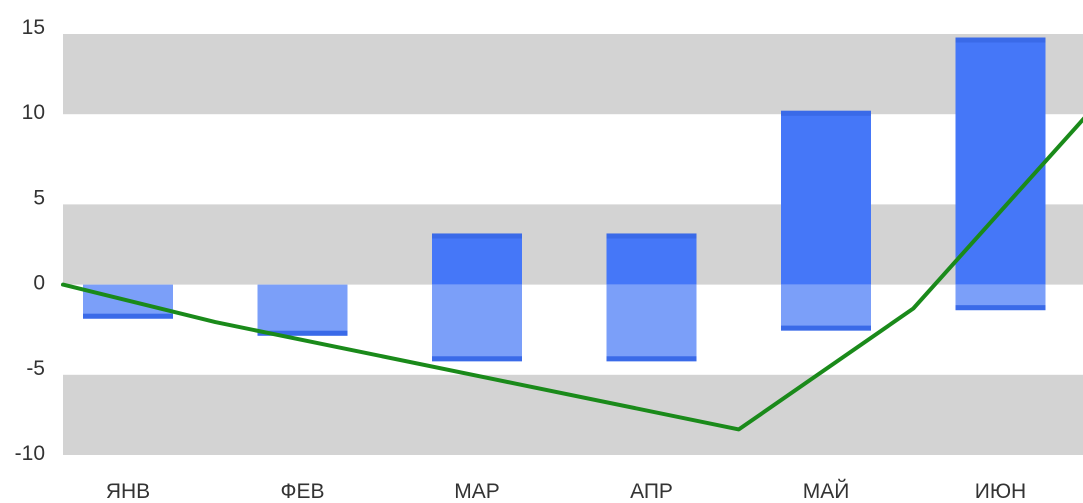 The width and height of the screenshot is (1083, 503). What do you see at coordinates (566, 491) in the screenshot?
I see `x-axis-ticks: ЯНВ ФЕВ МАР АПР МАЙ ИЮН` at bounding box center [566, 491].